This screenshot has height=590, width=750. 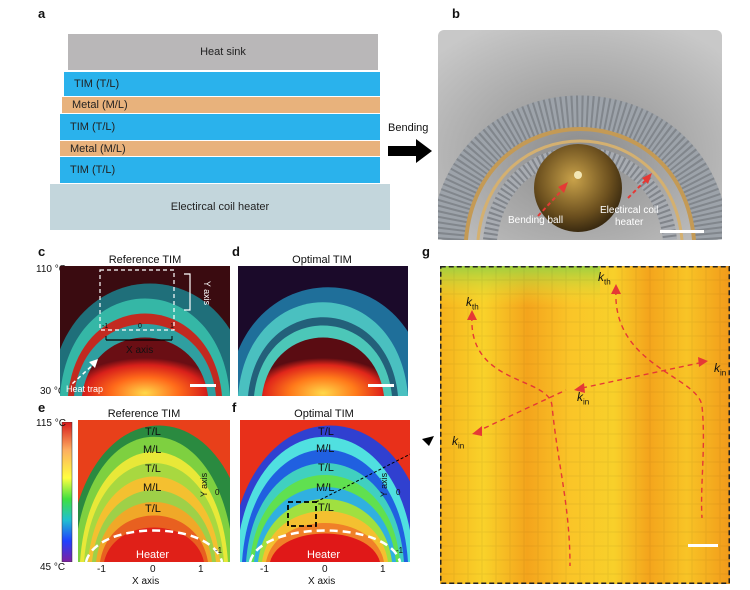 I want to click on thermal-image-reference, so click(x=145, y=331).